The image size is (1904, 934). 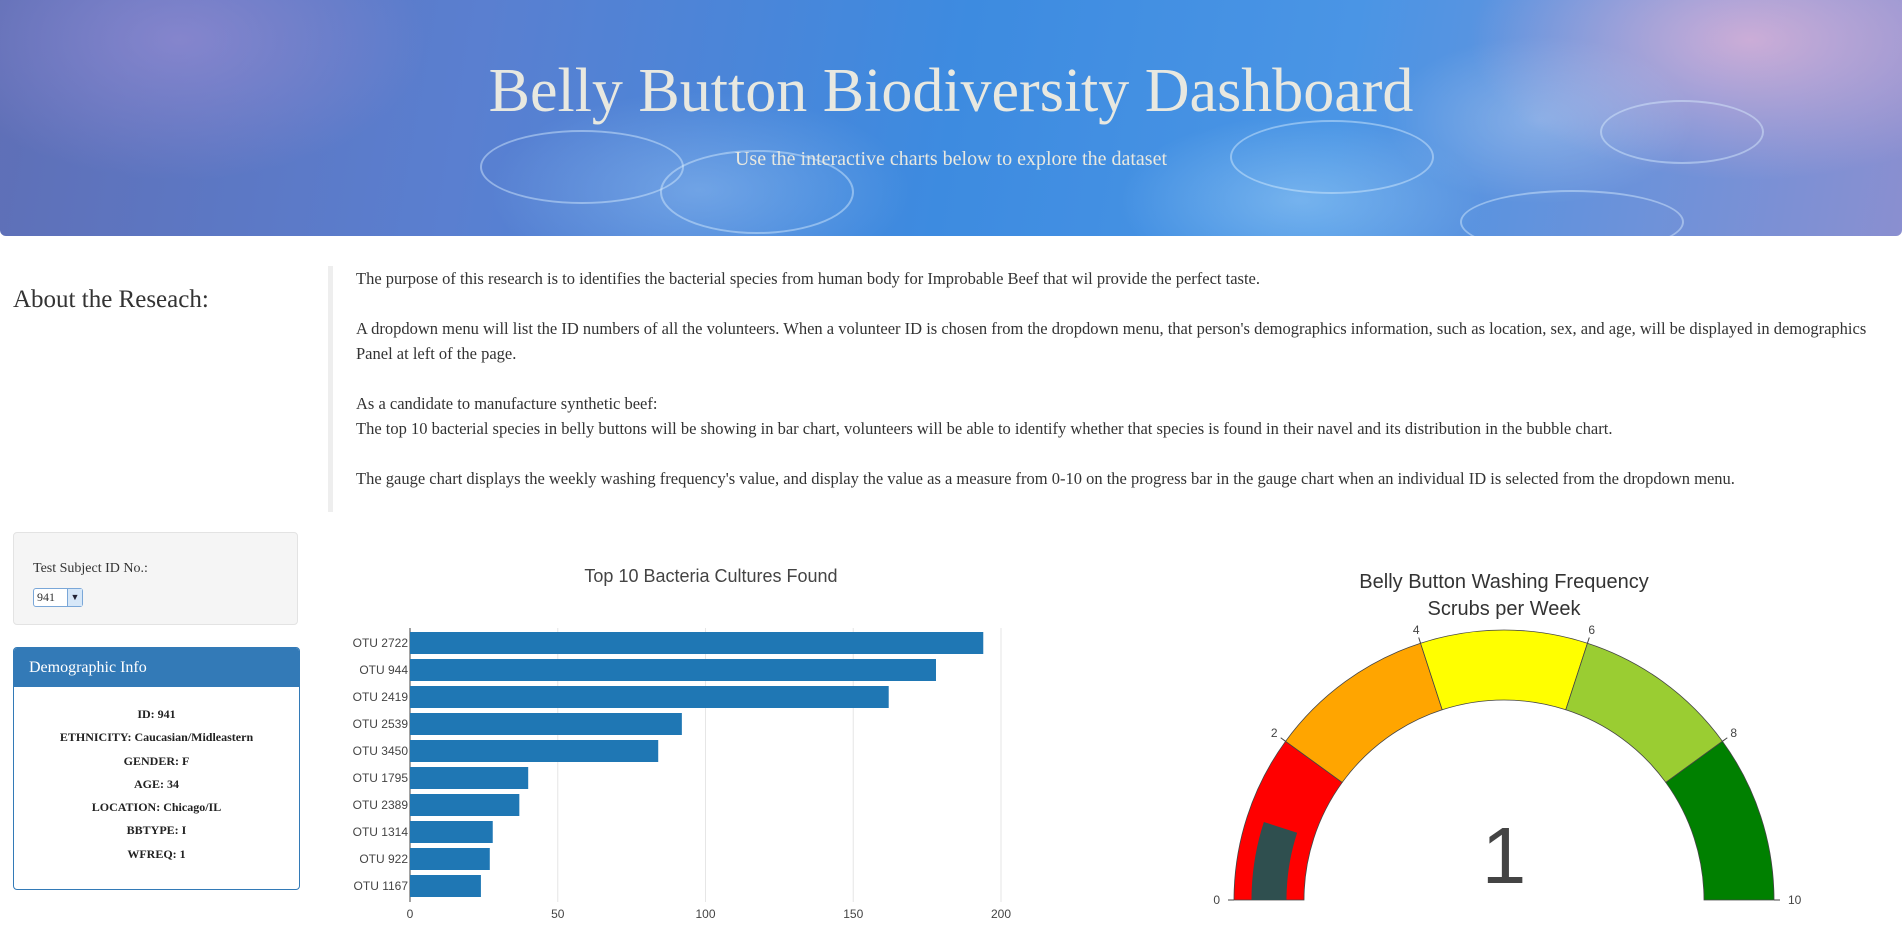 I want to click on bar-y-tick-label: OTU 944, so click(x=383, y=670).